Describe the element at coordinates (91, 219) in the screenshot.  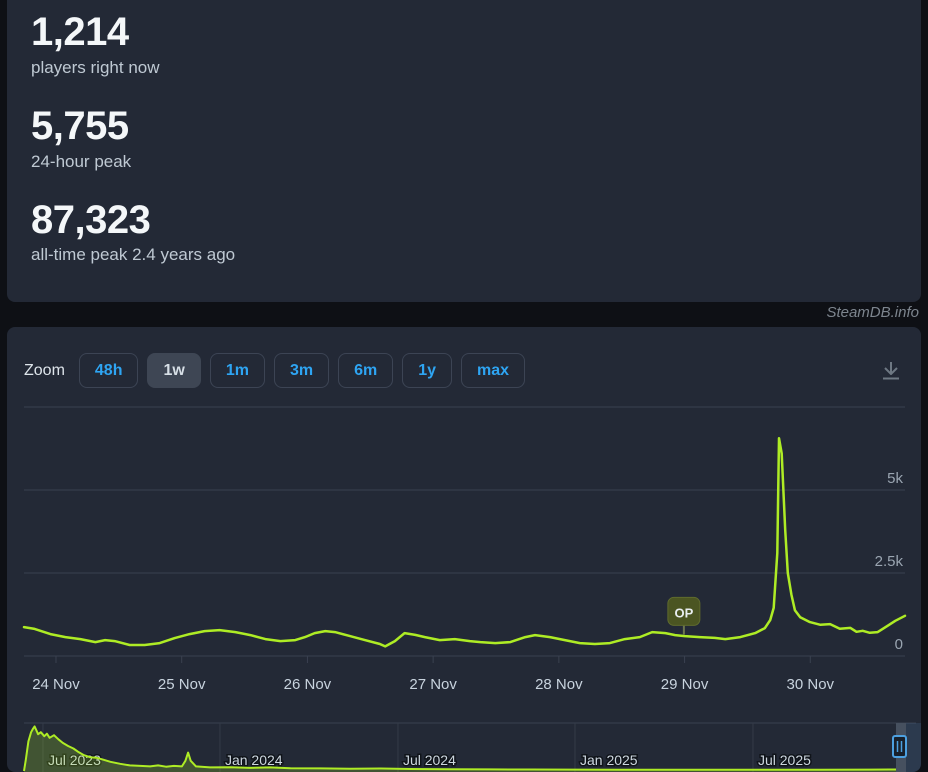
I see `alltime-peak-value: 87,323` at that location.